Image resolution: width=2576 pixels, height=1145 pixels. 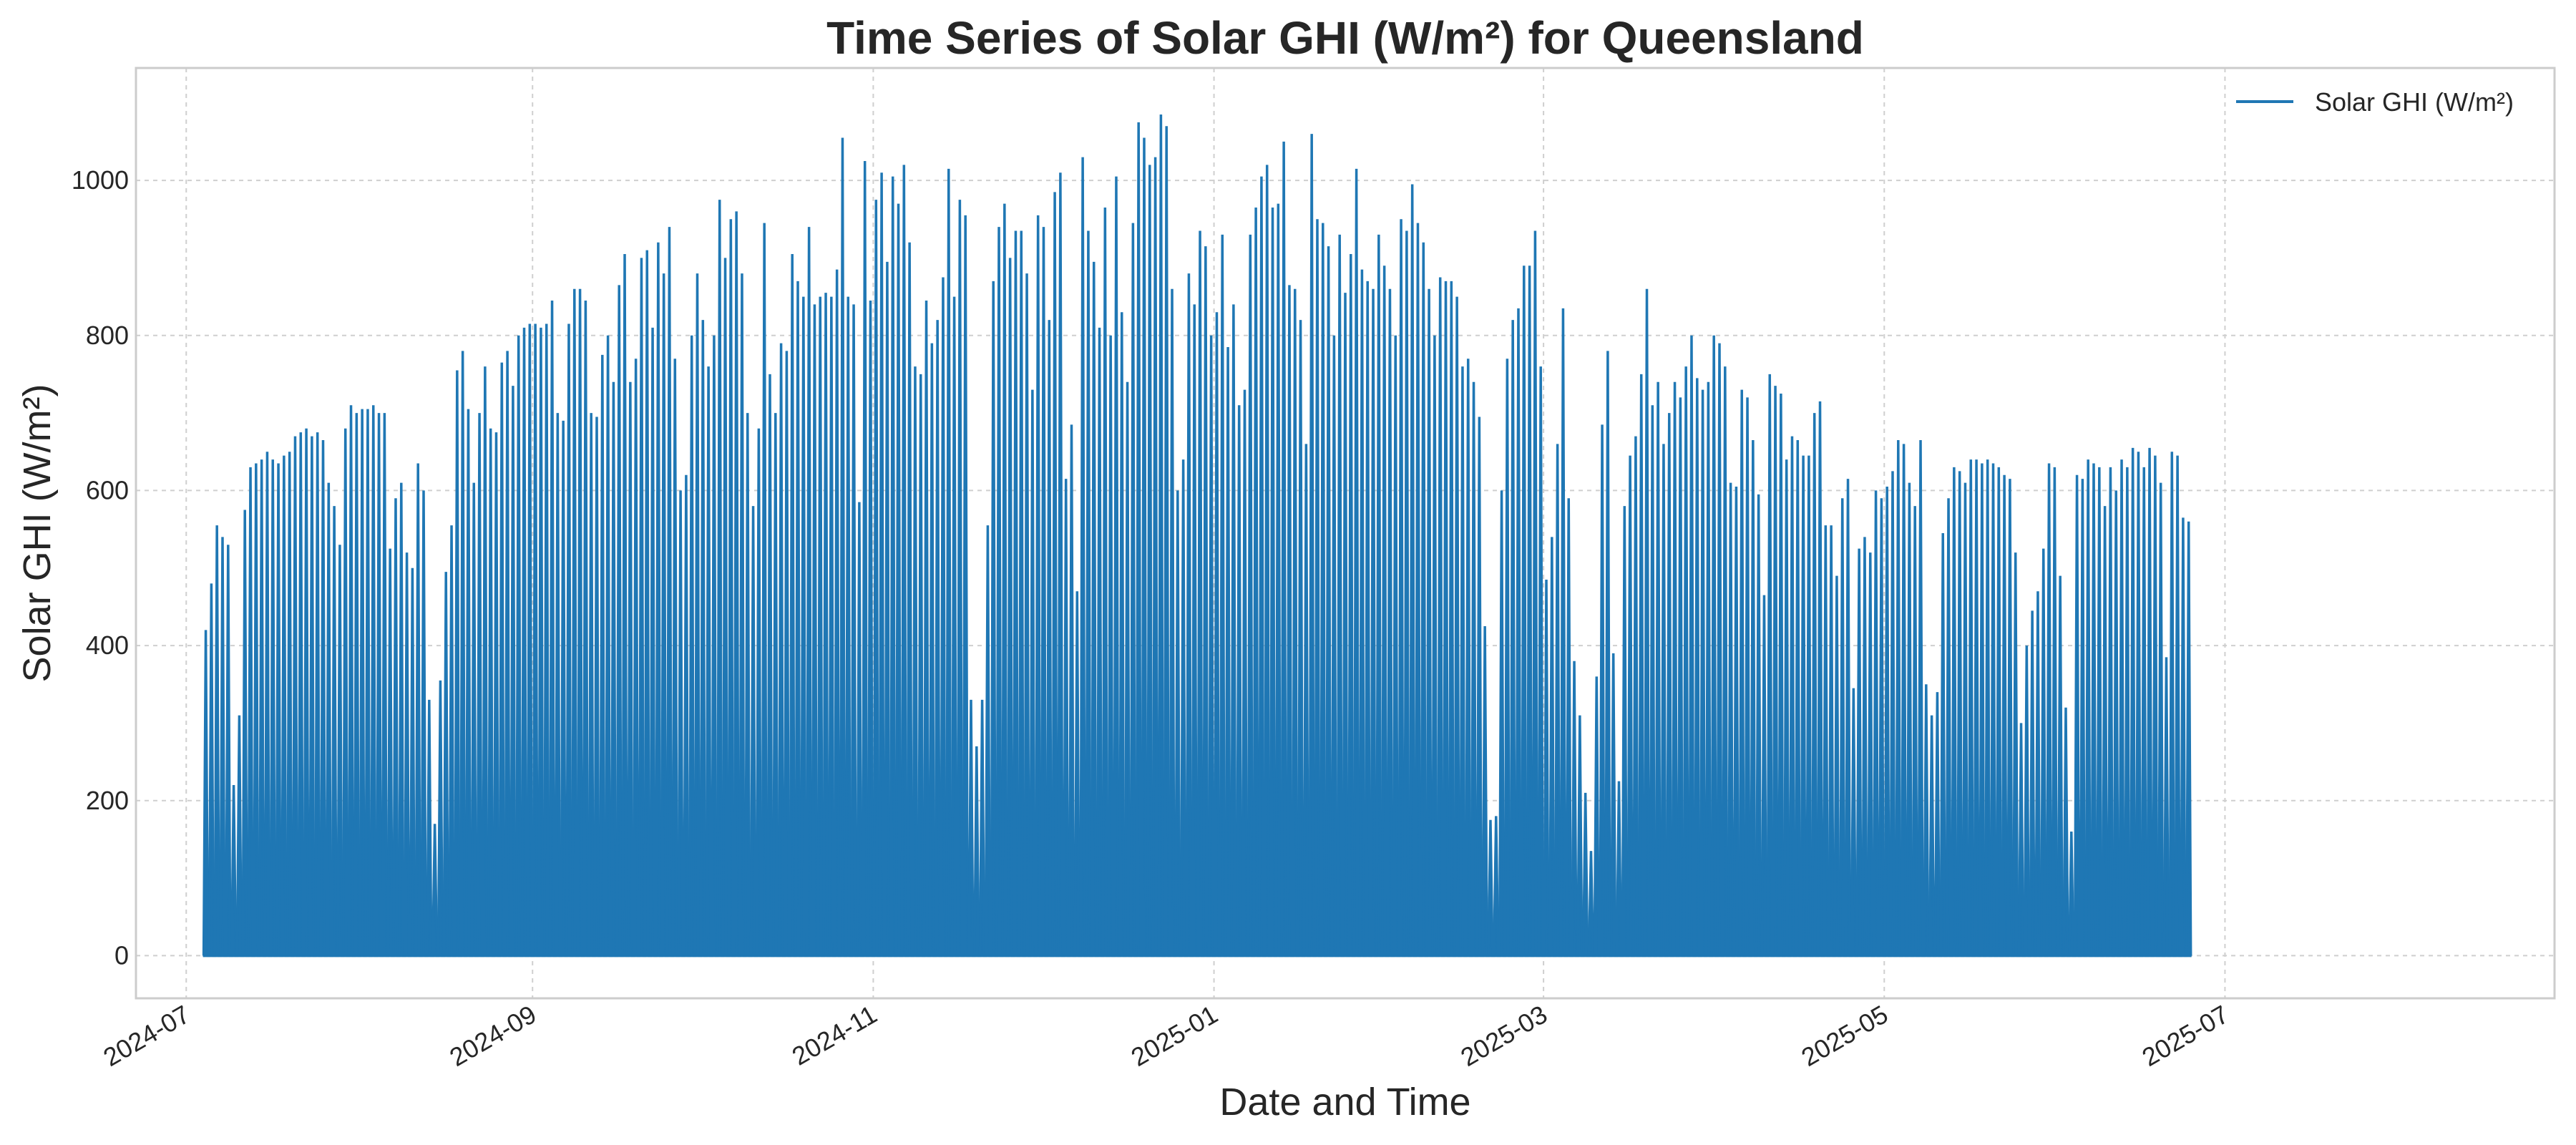 I want to click on y-axis-label: Solar GHI (W/m²), so click(x=37, y=533).